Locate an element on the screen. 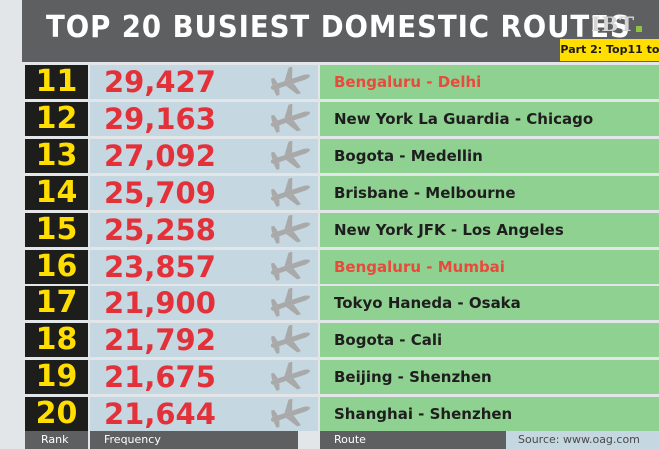 This screenshot has height=449, width=659. table-row: 17 21,900 Tokyo Haneda - Osaka is located at coordinates (329, 303).